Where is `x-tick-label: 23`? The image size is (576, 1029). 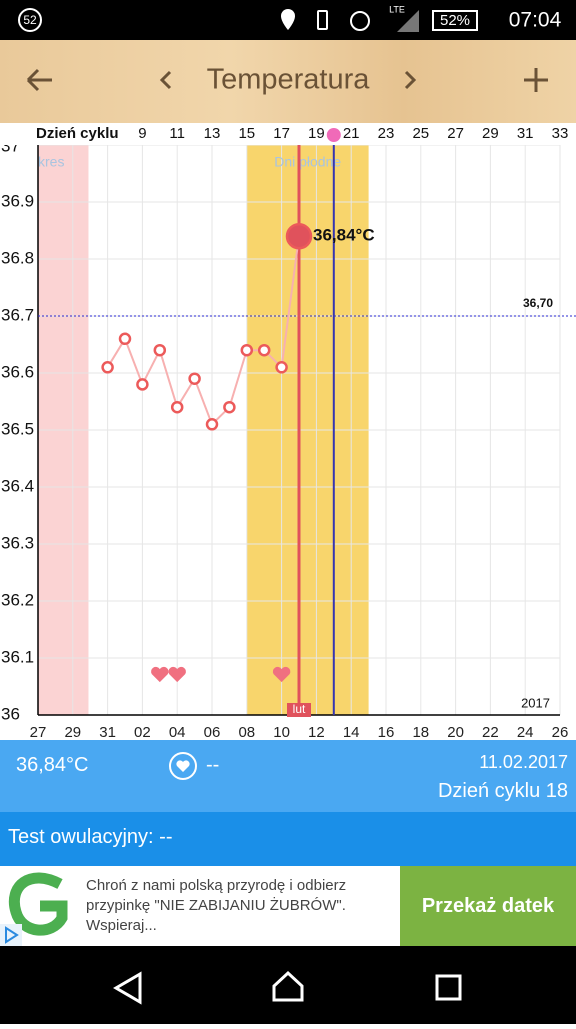 x-tick-label: 23 is located at coordinates (386, 133).